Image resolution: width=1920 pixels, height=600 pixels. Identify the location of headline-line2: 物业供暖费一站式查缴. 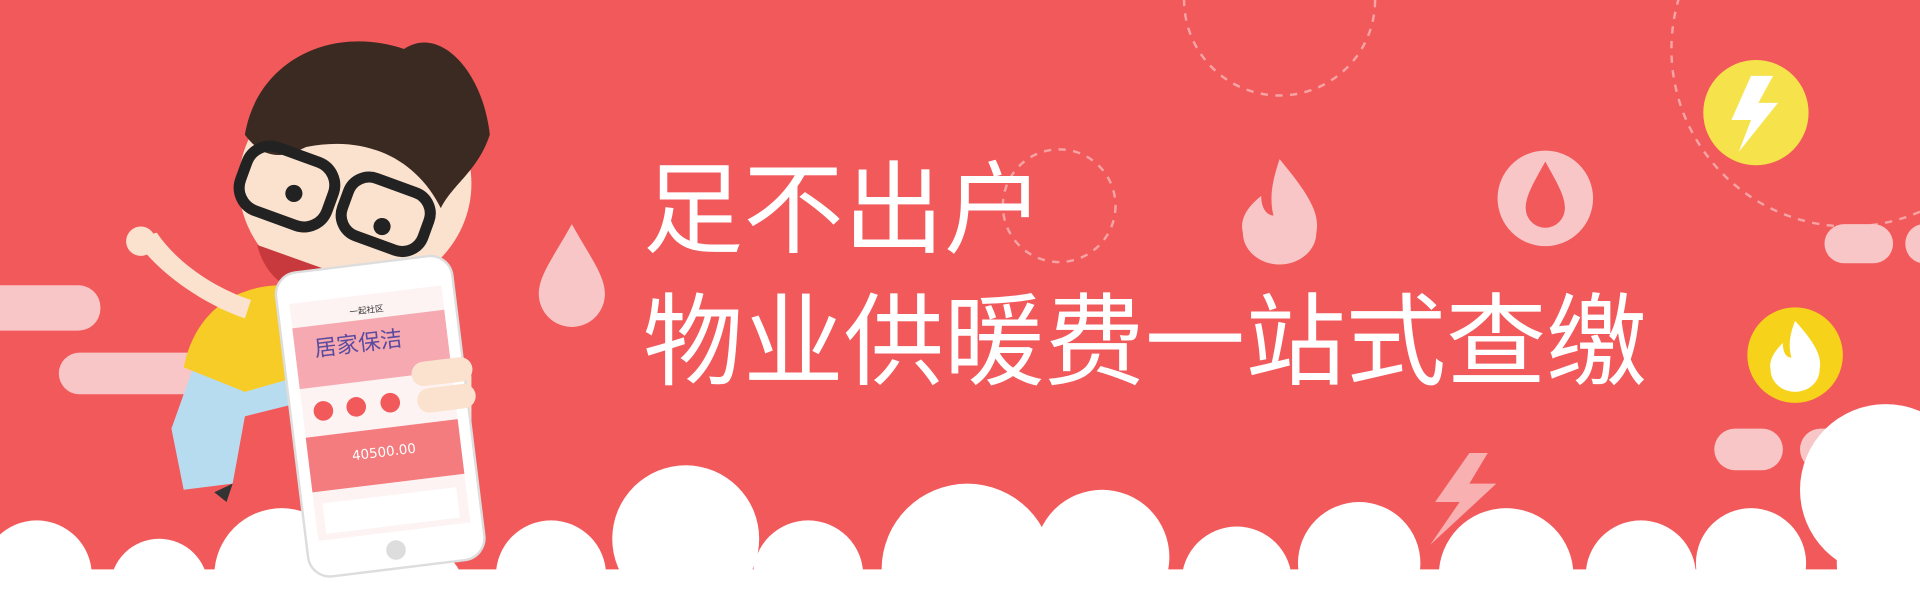
(1145, 342).